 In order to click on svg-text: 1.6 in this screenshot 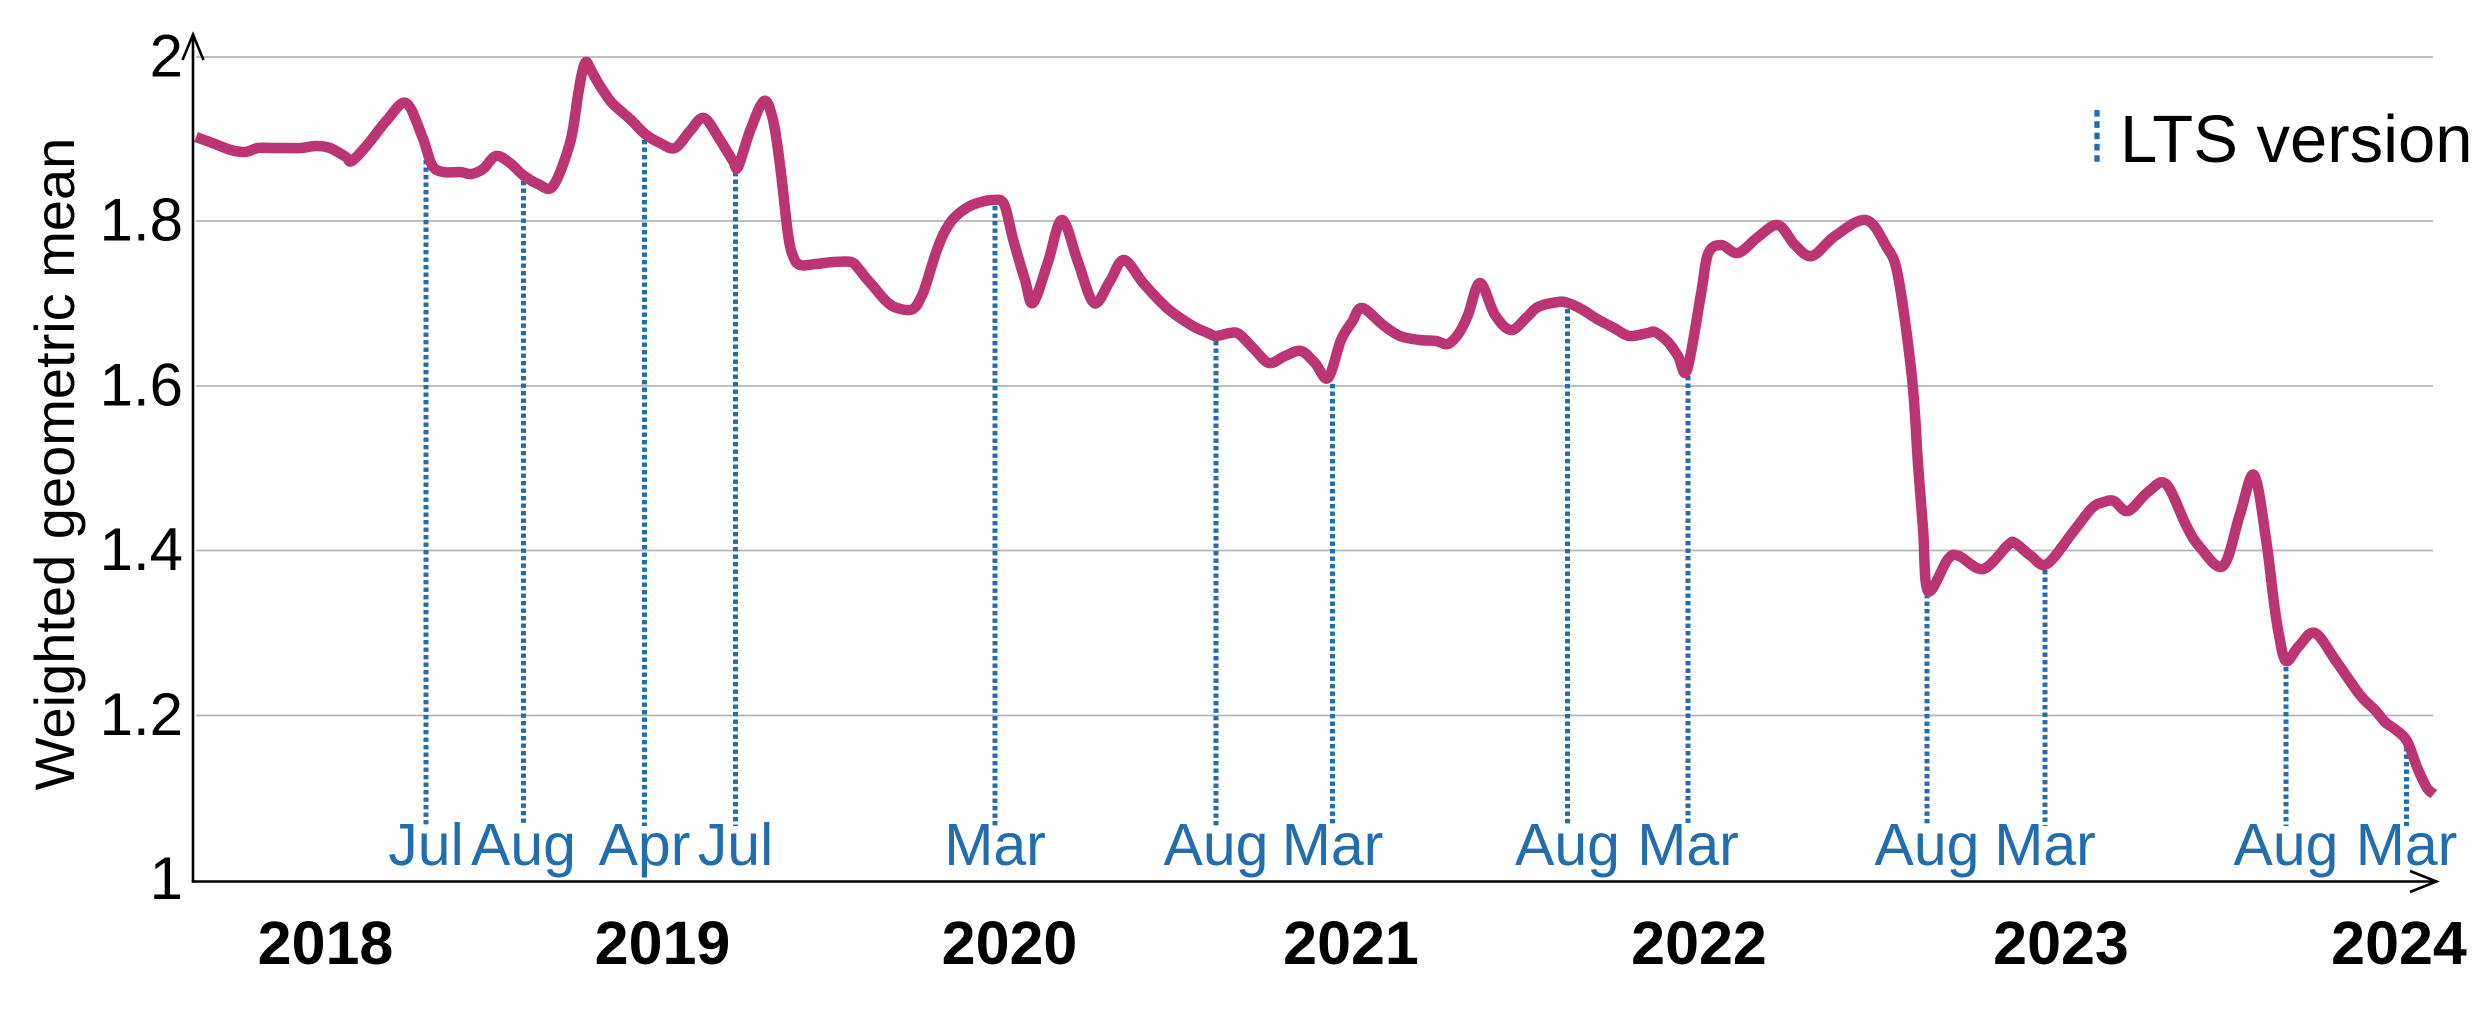, I will do `click(141, 385)`.